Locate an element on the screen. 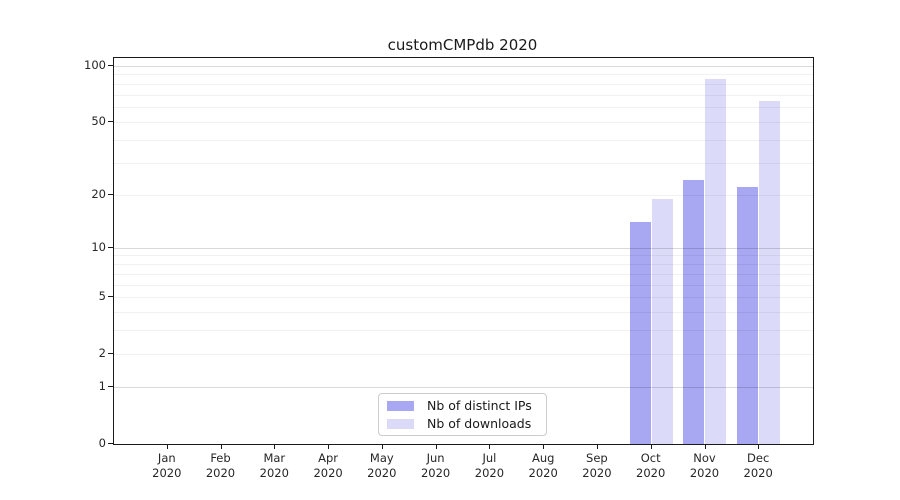  y-axis-tick-label: 0 is located at coordinates (102, 443).